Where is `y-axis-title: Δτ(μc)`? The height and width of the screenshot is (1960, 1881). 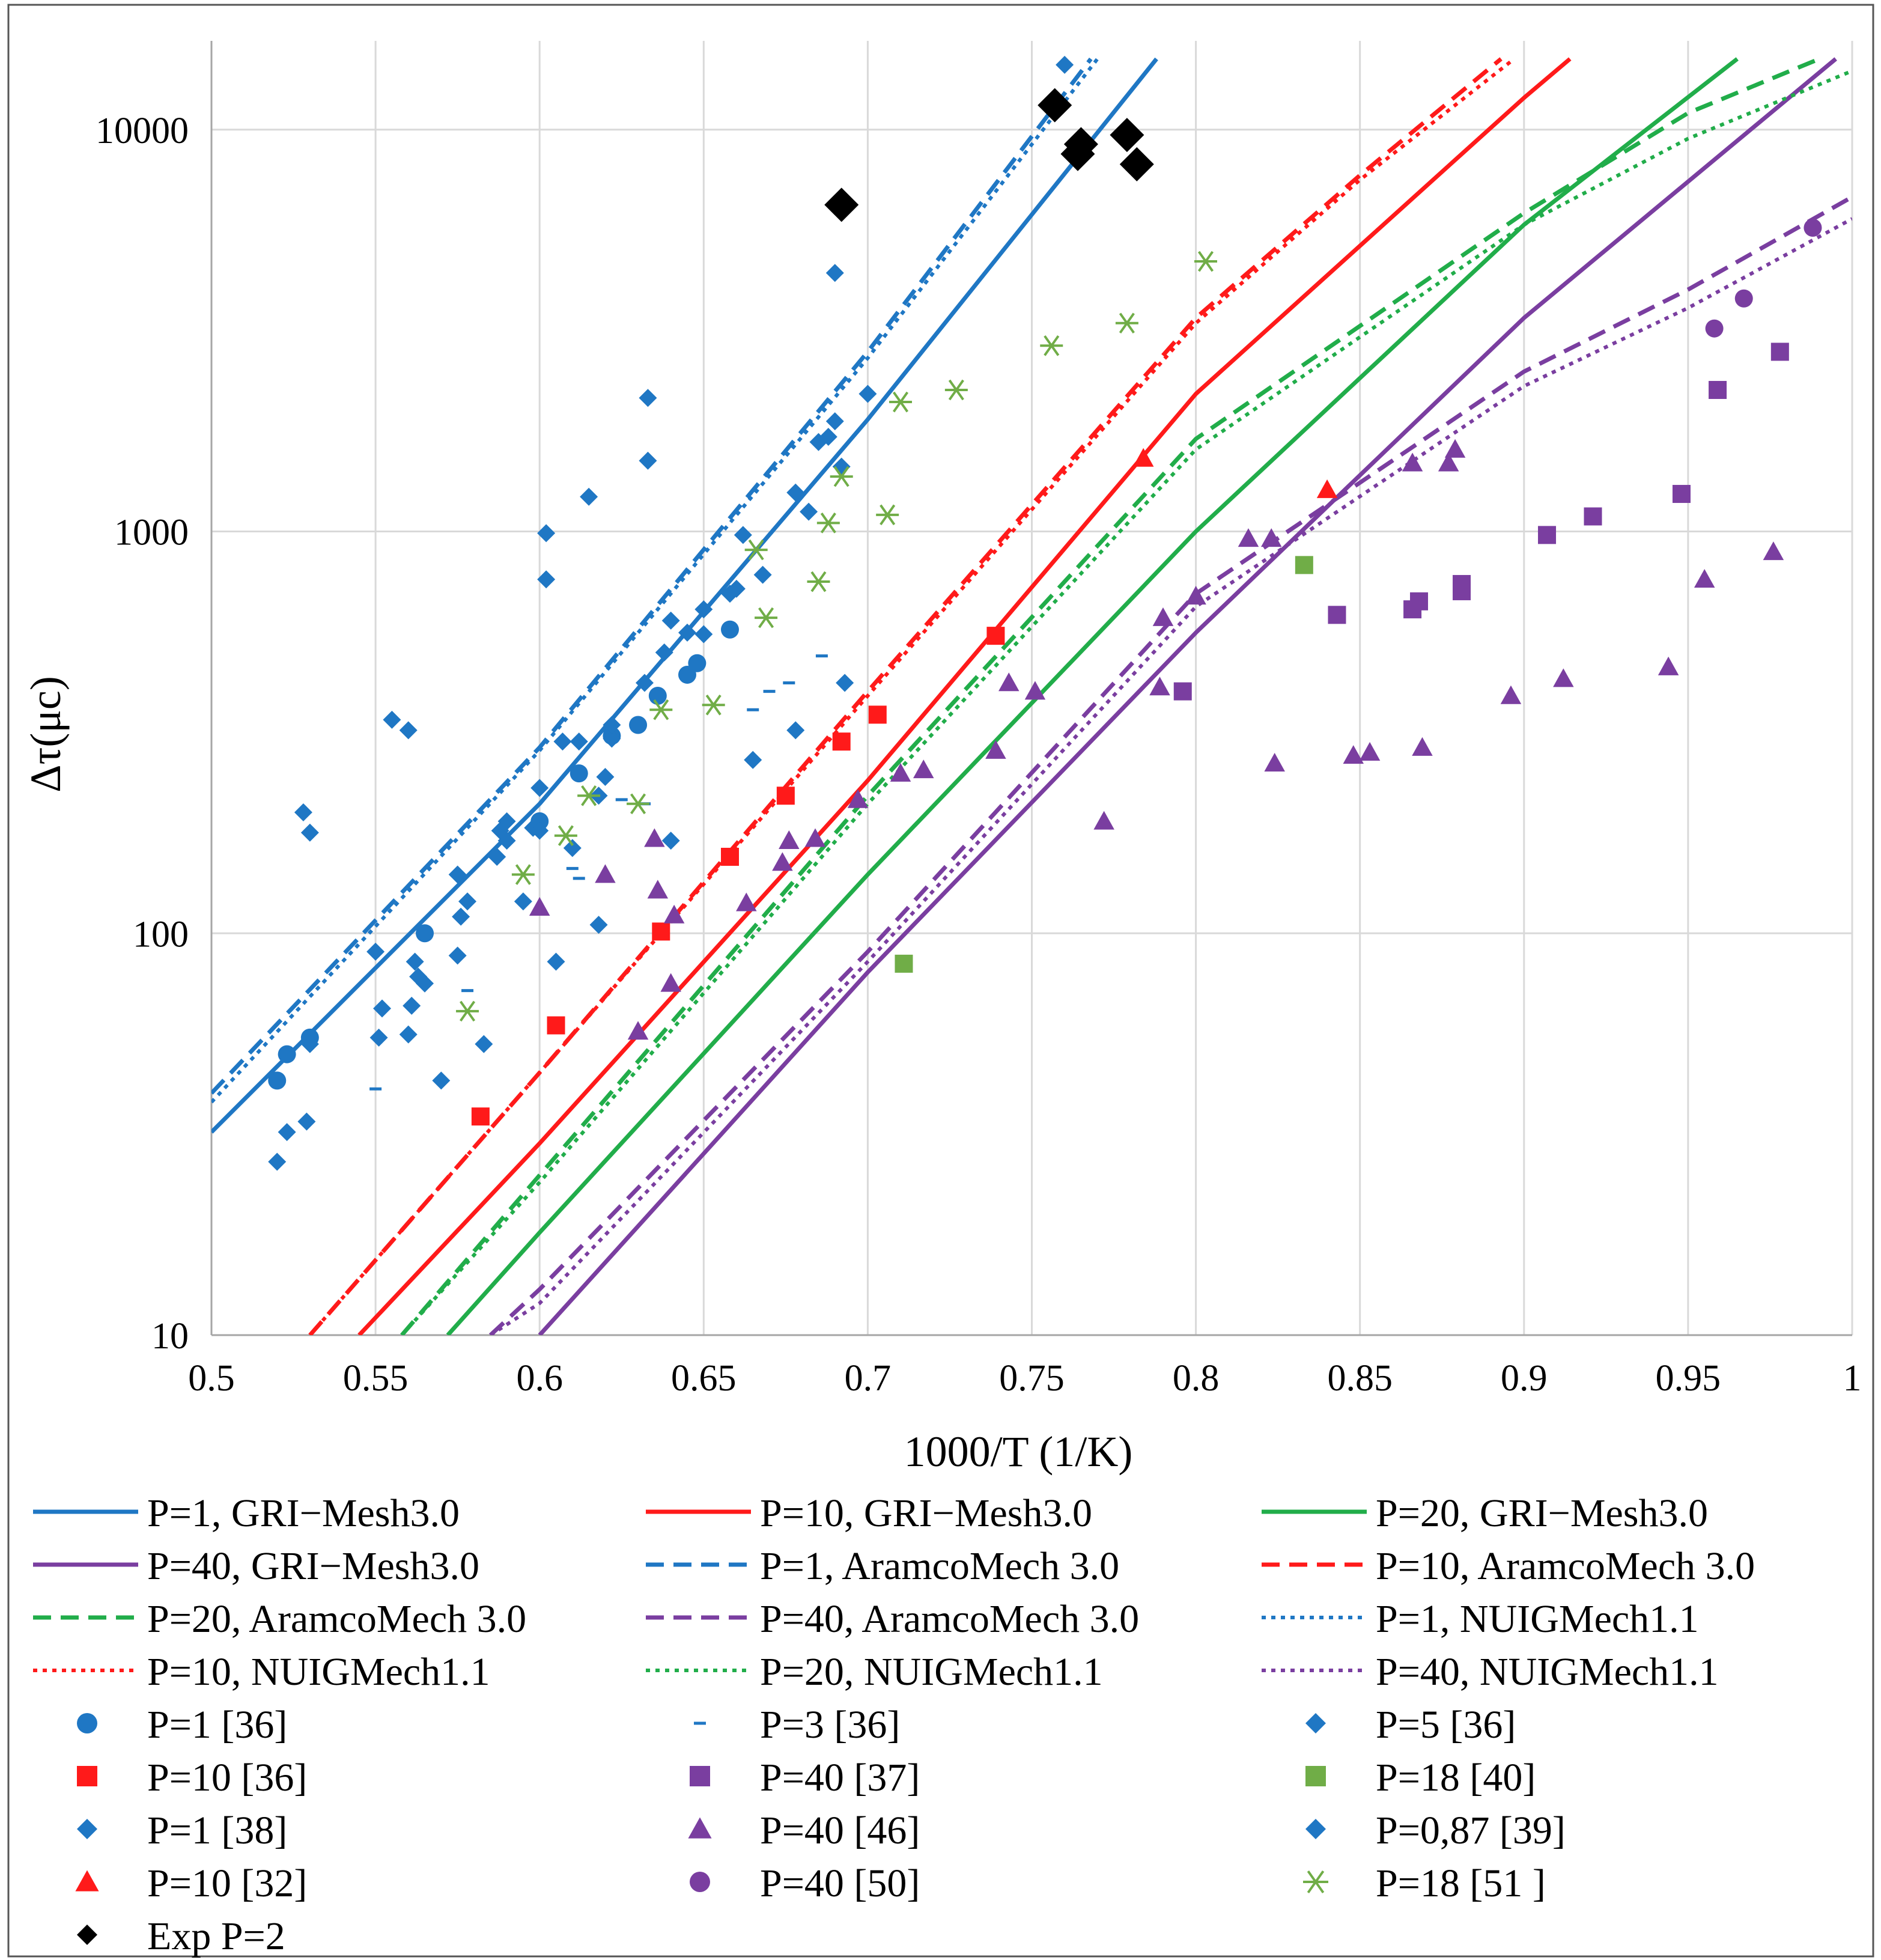
y-axis-title: Δτ(μc) is located at coordinates (46, 735).